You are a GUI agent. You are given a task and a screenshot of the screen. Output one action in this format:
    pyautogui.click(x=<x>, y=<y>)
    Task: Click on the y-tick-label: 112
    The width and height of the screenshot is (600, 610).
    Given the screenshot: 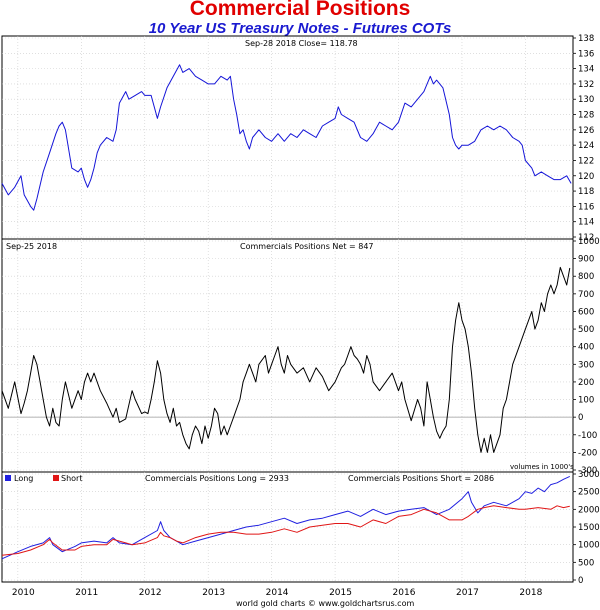 What is the action you would take?
    pyautogui.click(x=586, y=238)
    